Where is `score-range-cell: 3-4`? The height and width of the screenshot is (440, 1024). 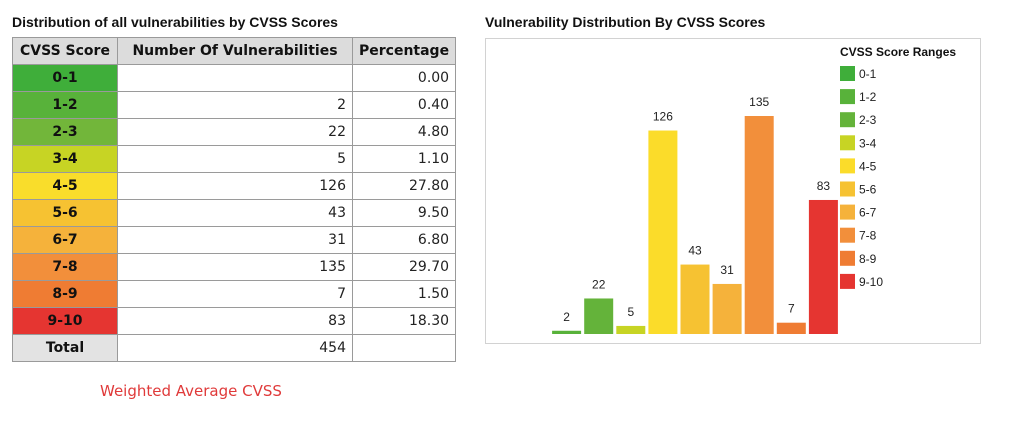
score-range-cell: 3-4 is located at coordinates (65, 159).